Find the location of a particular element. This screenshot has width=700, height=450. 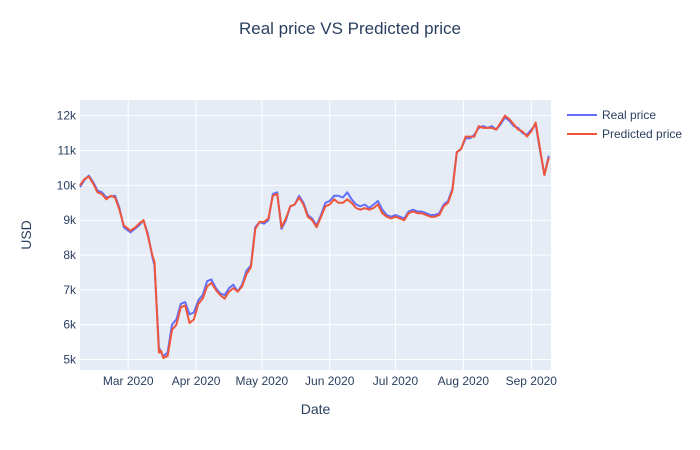

y-tick-label: 5k is located at coordinates (70, 360).